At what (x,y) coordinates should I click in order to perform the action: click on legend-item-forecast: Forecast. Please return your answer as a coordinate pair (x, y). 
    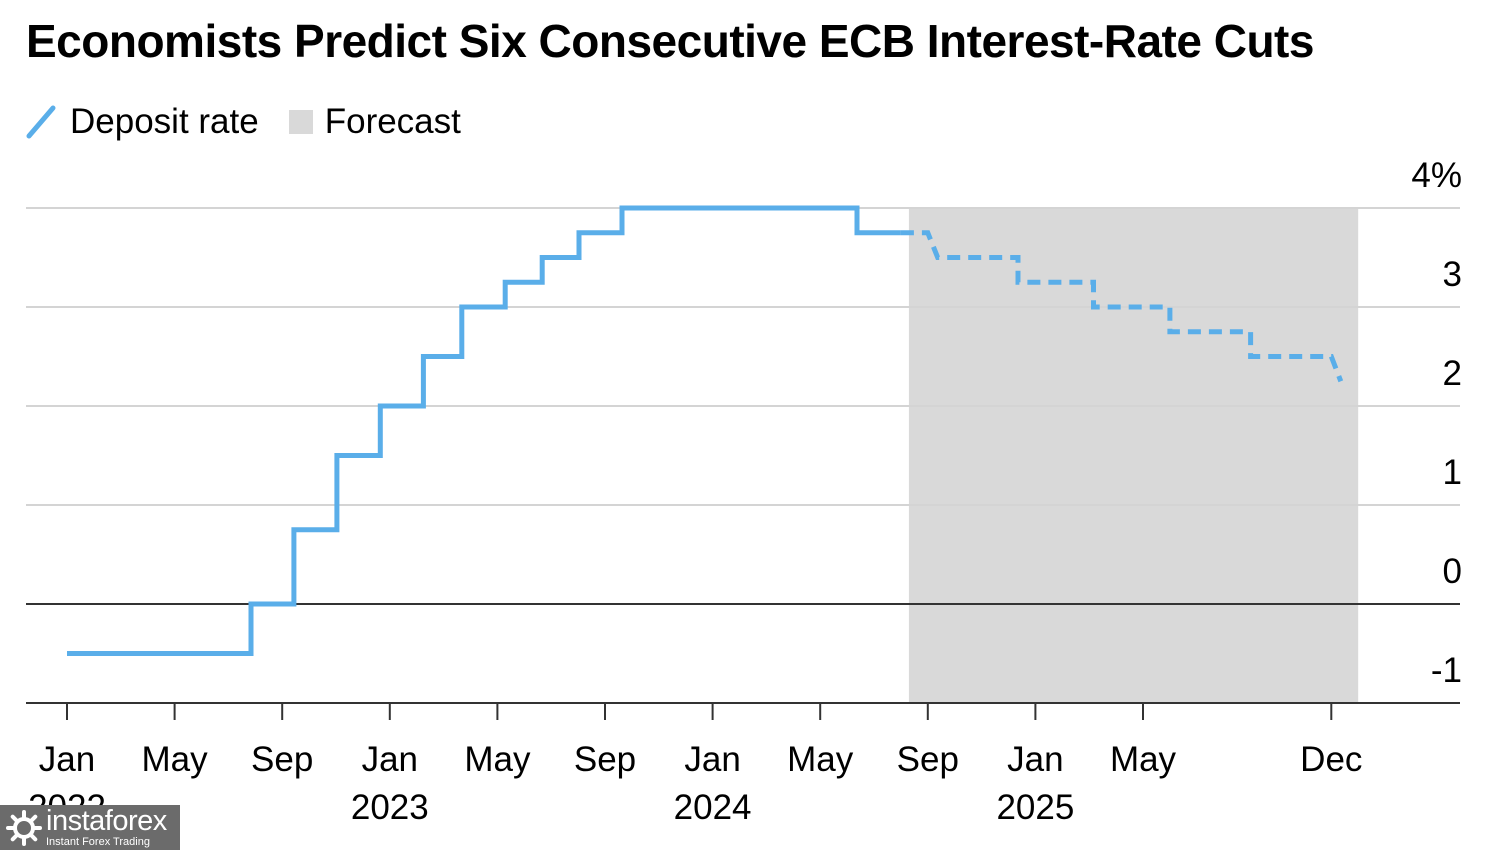
    Looking at the image, I should click on (374, 122).